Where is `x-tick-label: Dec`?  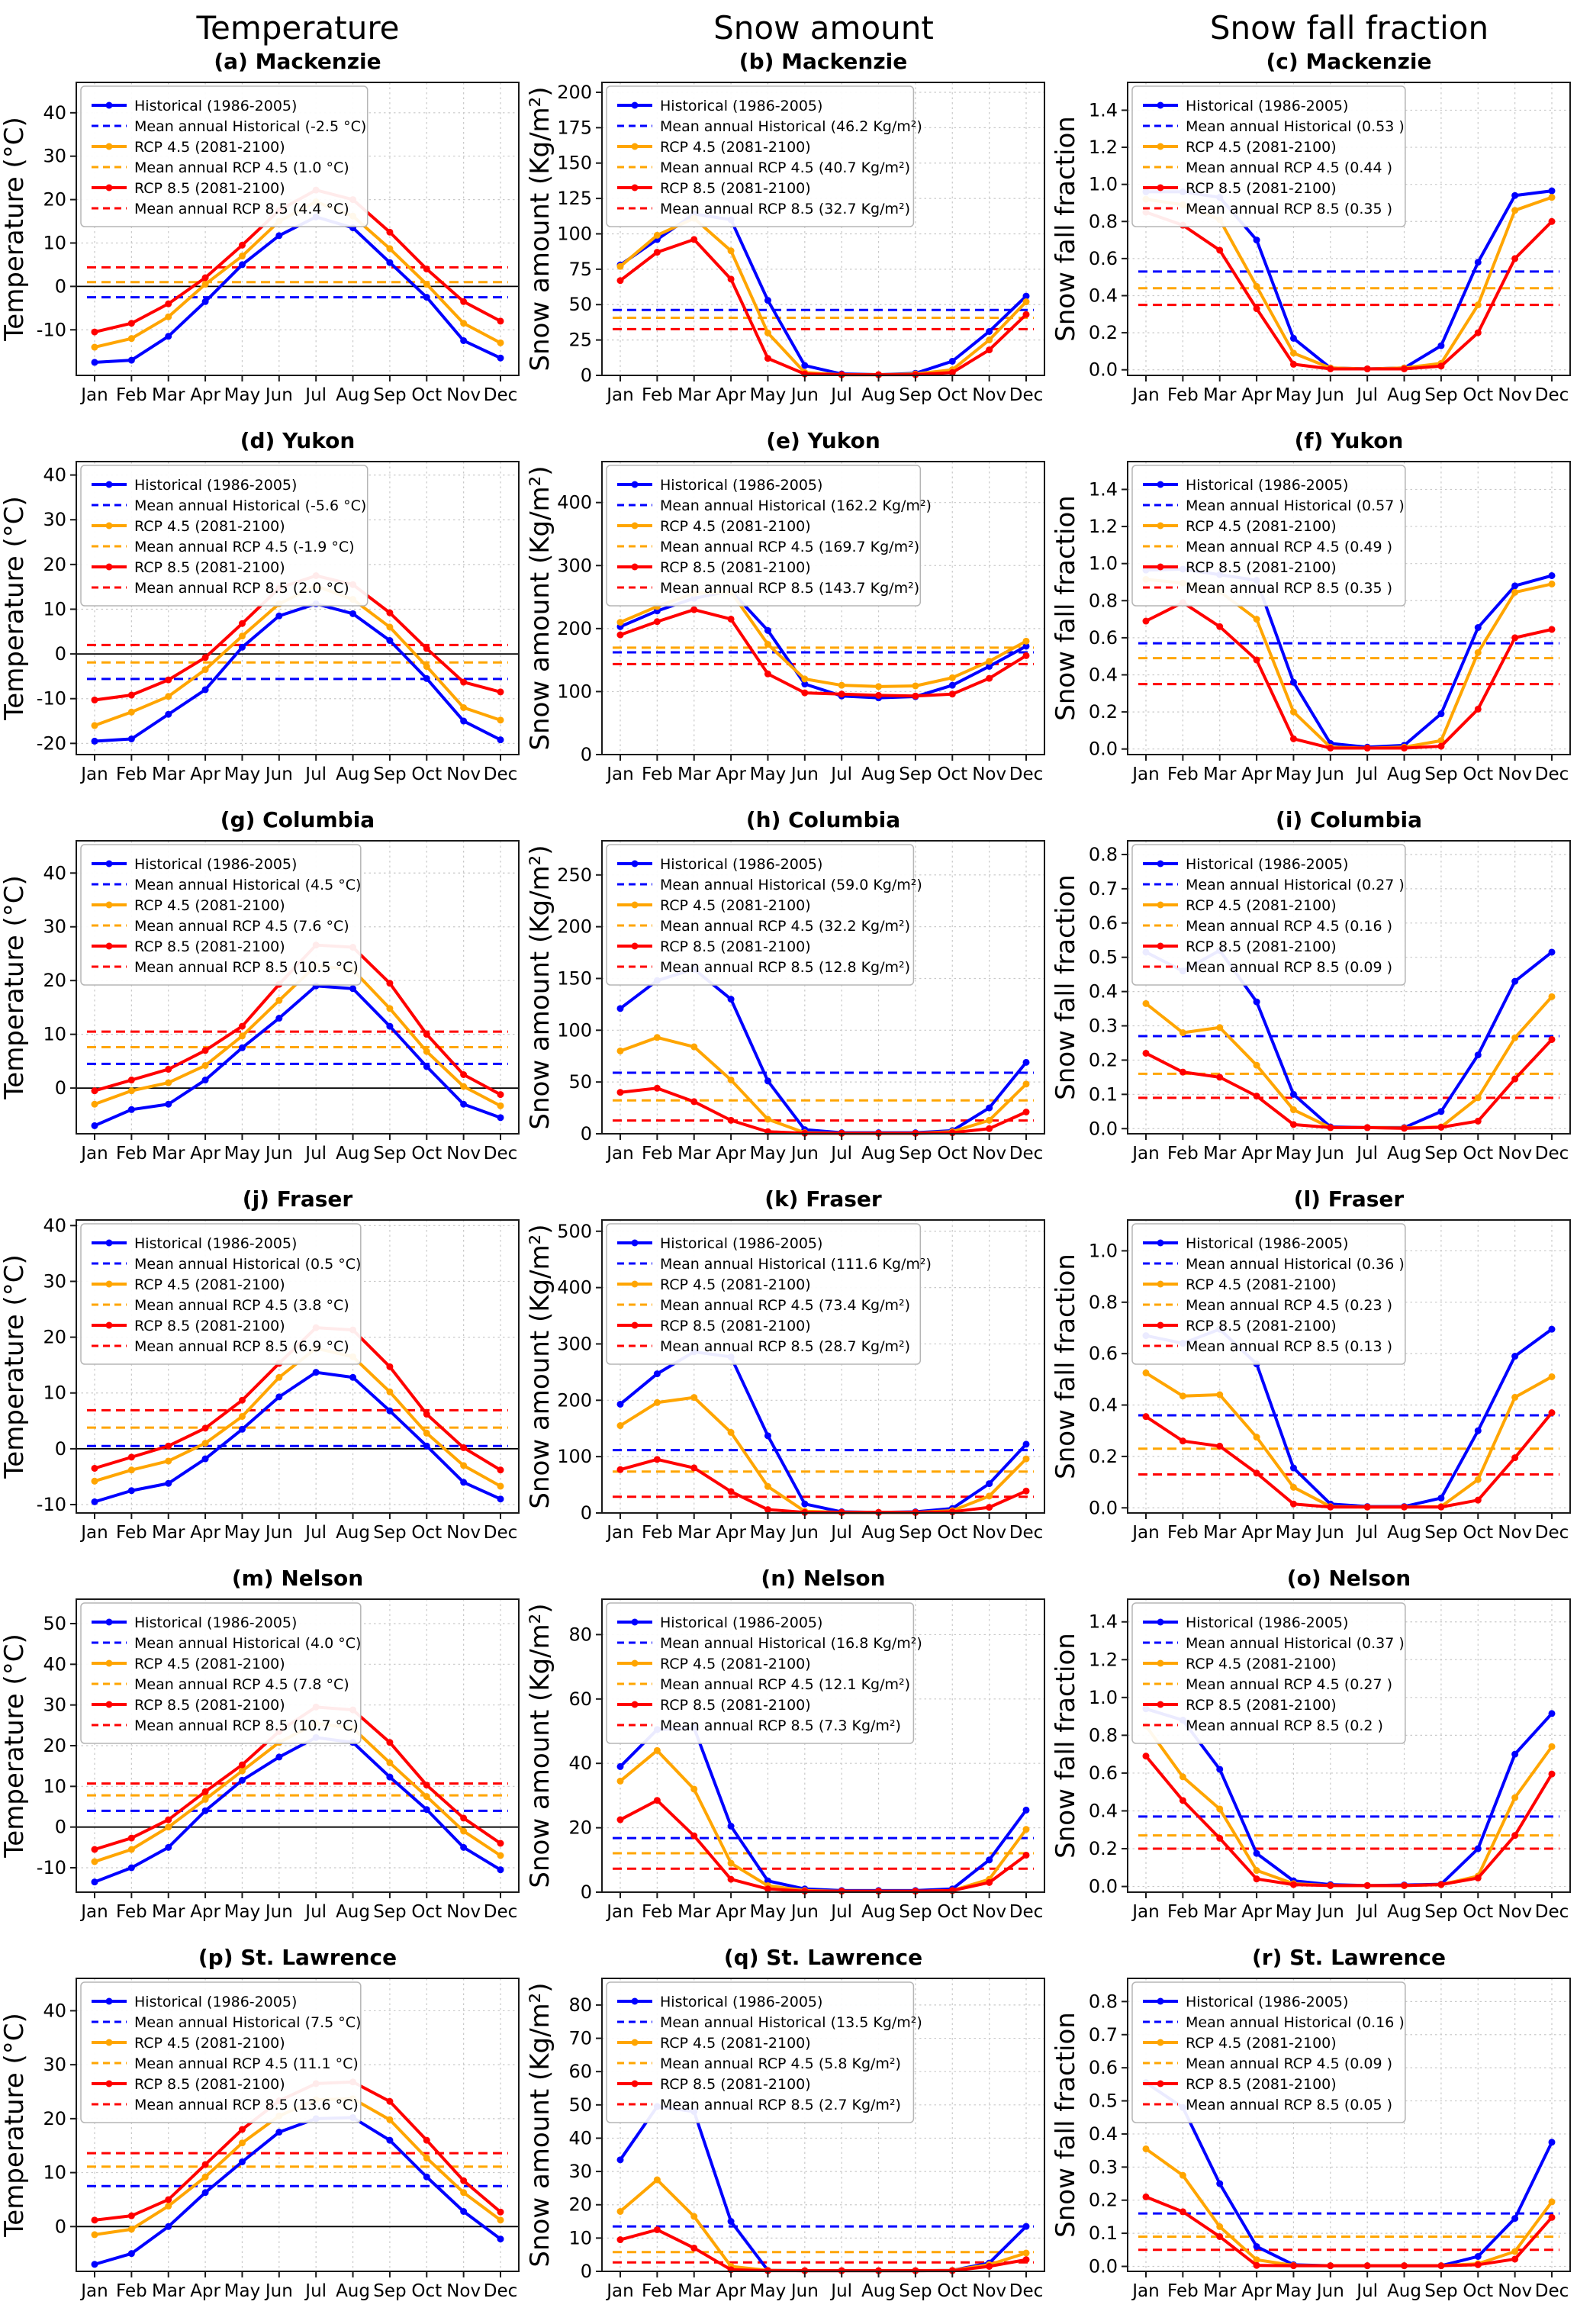
x-tick-label: Dec is located at coordinates (1552, 395).